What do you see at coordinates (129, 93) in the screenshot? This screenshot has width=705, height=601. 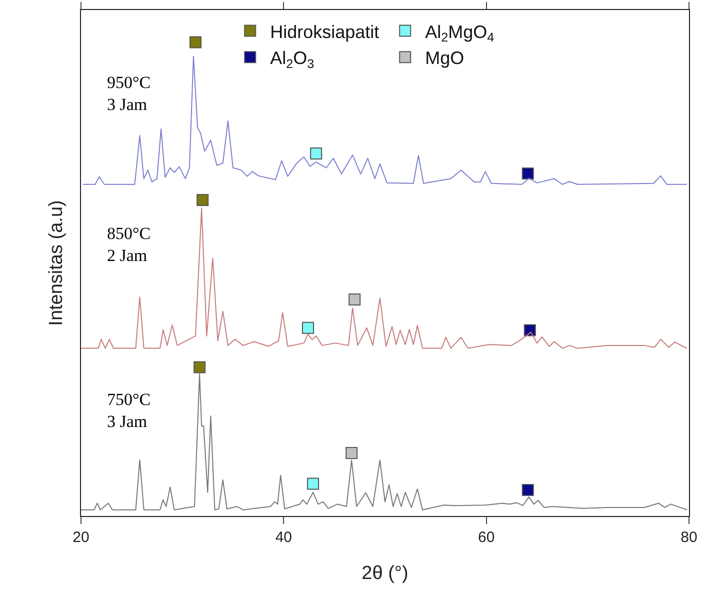 I see `series-label: 950°C 3 Jam` at bounding box center [129, 93].